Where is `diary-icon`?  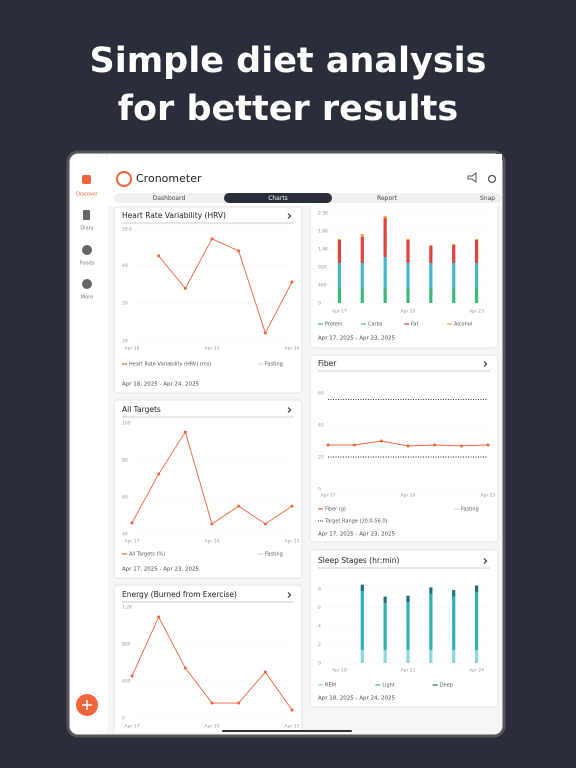
diary-icon is located at coordinates (86, 215).